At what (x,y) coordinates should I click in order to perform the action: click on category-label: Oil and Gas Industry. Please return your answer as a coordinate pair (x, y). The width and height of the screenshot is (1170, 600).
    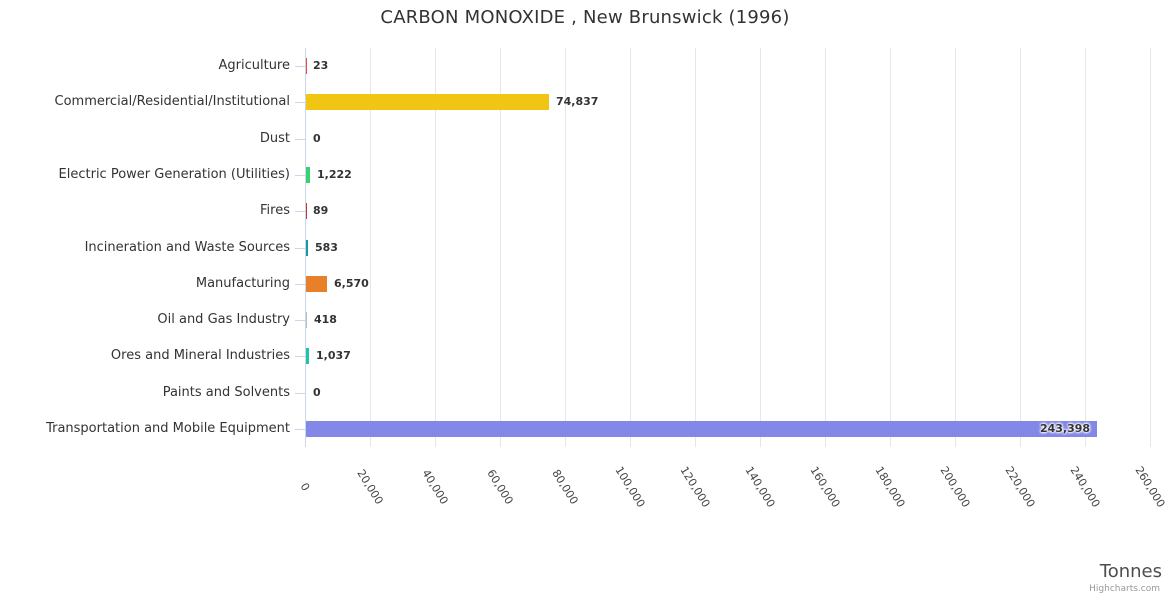
    Looking at the image, I should click on (223, 319).